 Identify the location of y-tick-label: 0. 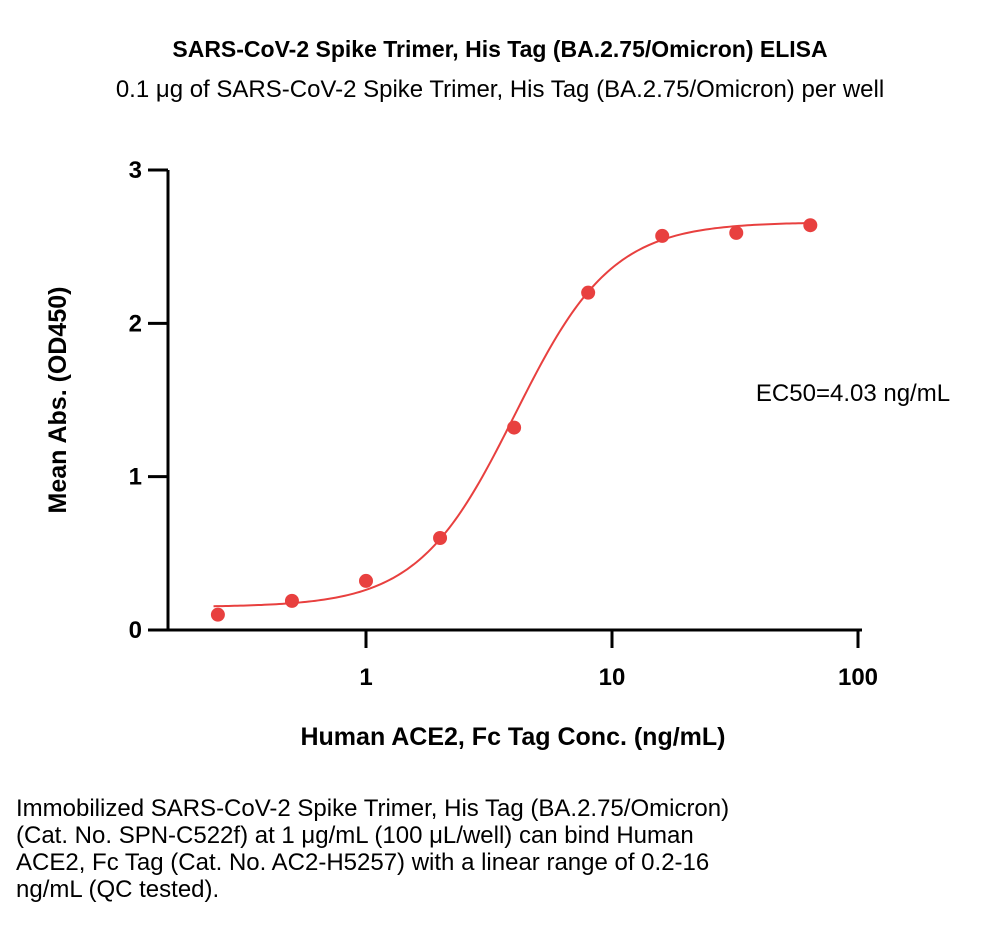
(135, 630).